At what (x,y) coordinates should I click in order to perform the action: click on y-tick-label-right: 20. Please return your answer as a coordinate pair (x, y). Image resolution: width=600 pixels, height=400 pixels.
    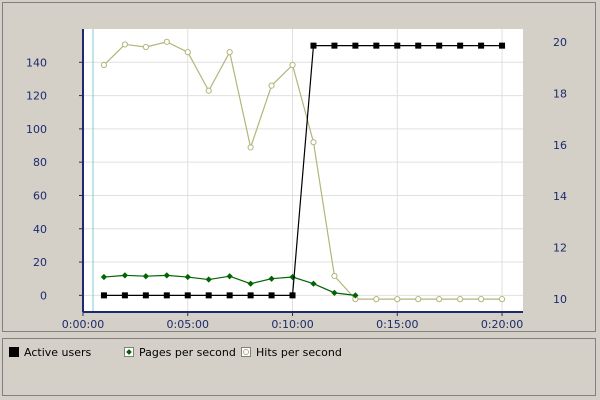
    Looking at the image, I should click on (560, 42).